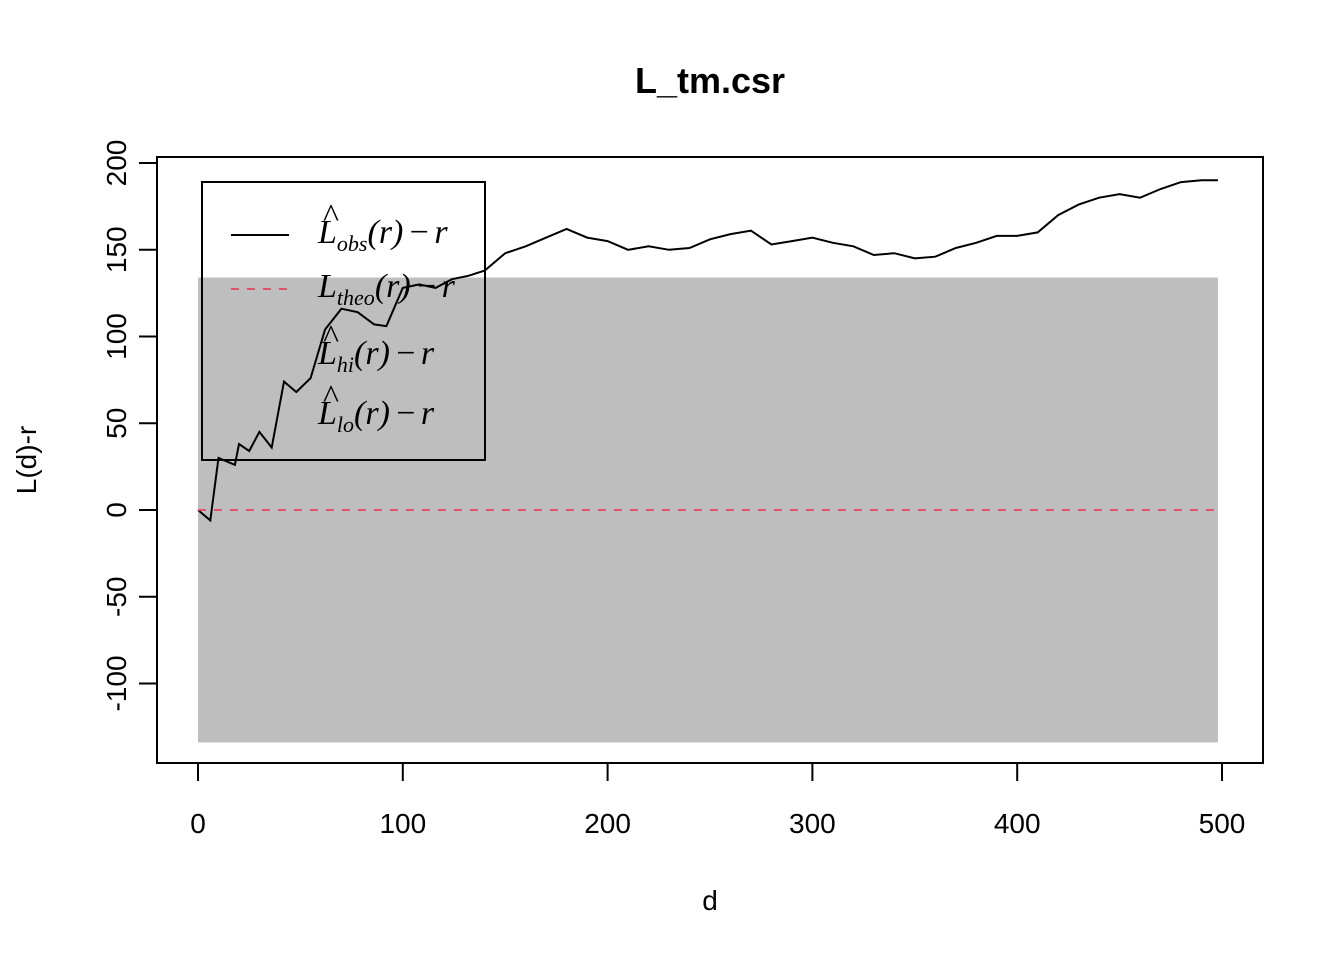  Describe the element at coordinates (116, 336) in the screenshot. I see `y-tick-label: 100` at that location.